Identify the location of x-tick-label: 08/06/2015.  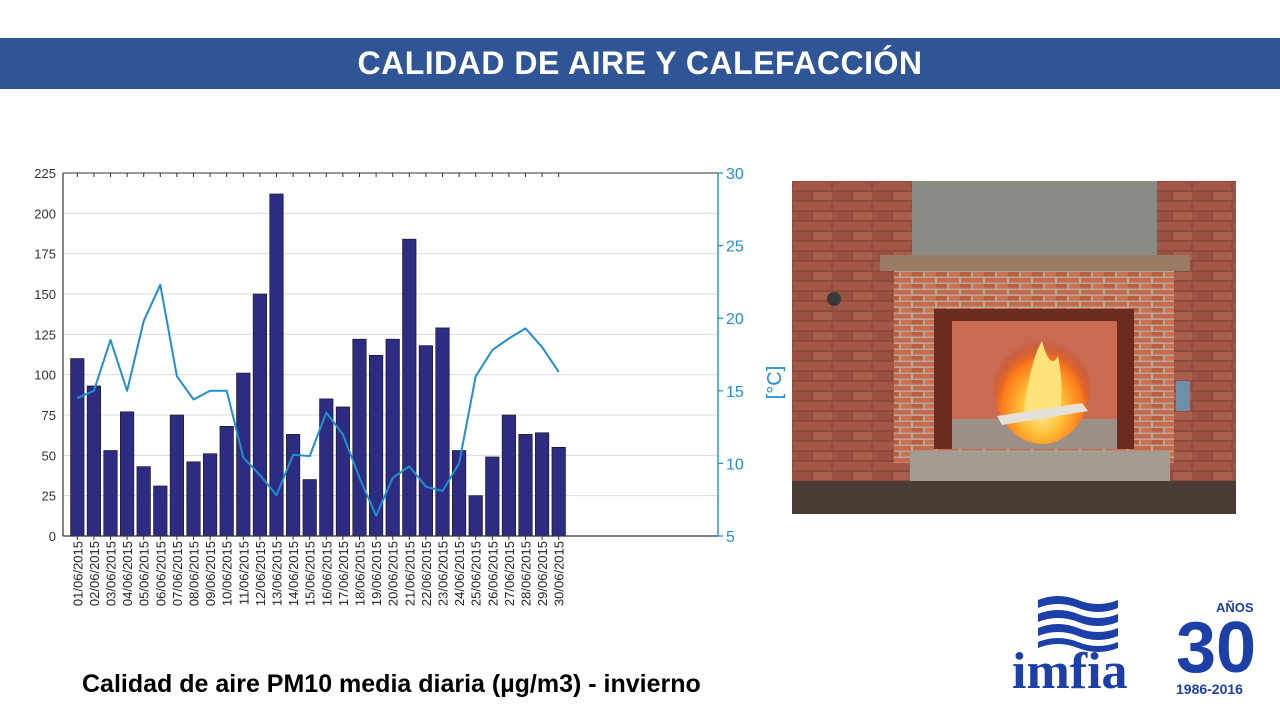
(194, 573).